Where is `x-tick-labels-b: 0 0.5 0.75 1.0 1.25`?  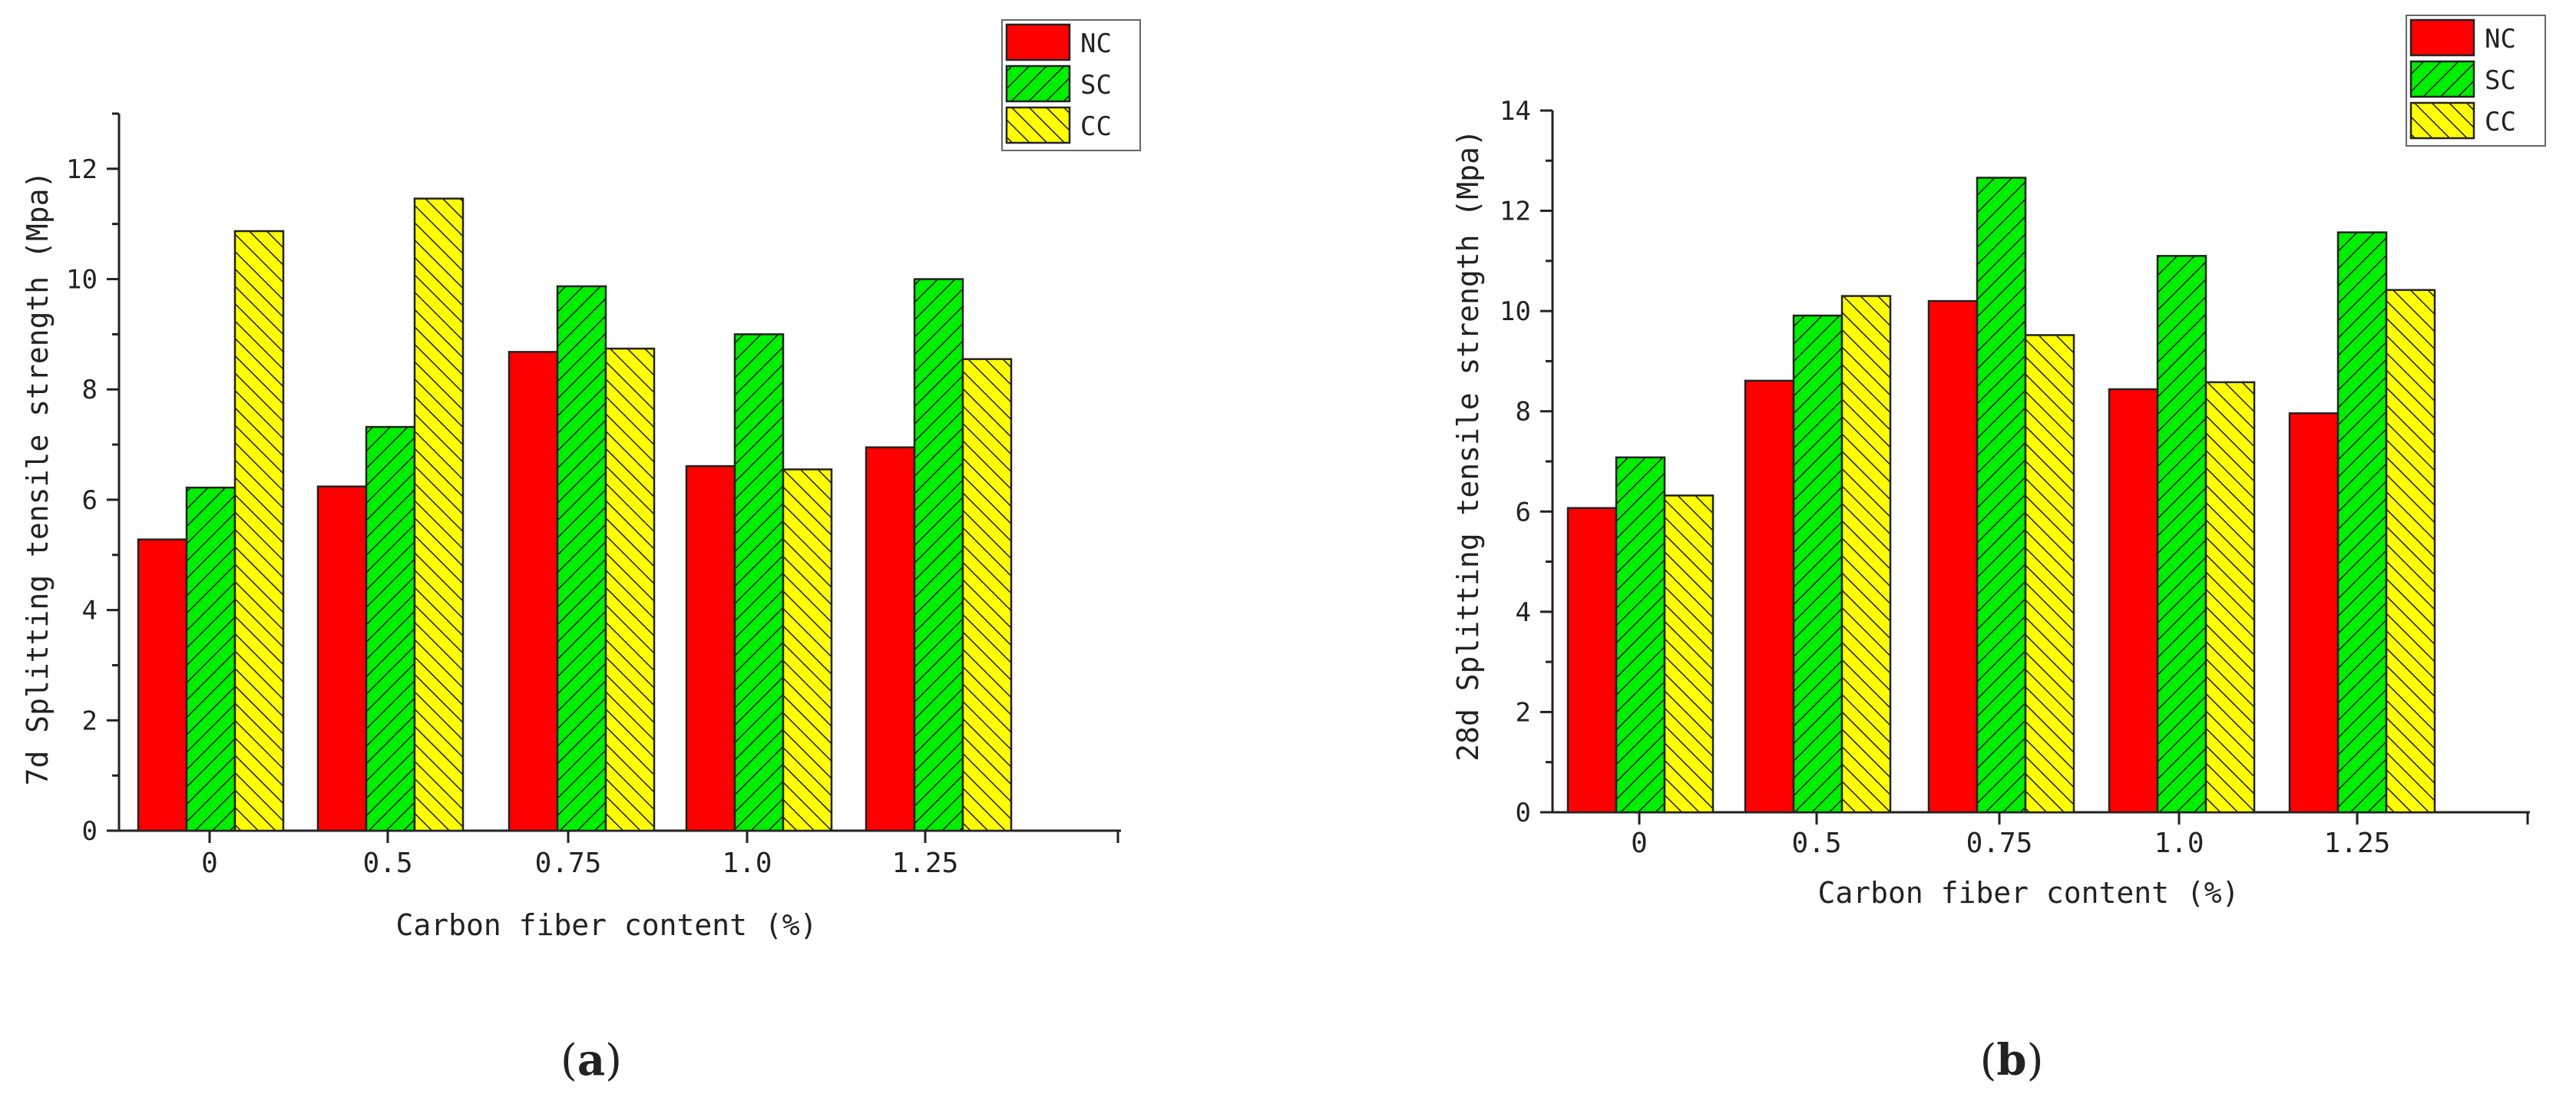 x-tick-labels-b: 0 0.5 0.75 1.0 1.25 is located at coordinates (2010, 843).